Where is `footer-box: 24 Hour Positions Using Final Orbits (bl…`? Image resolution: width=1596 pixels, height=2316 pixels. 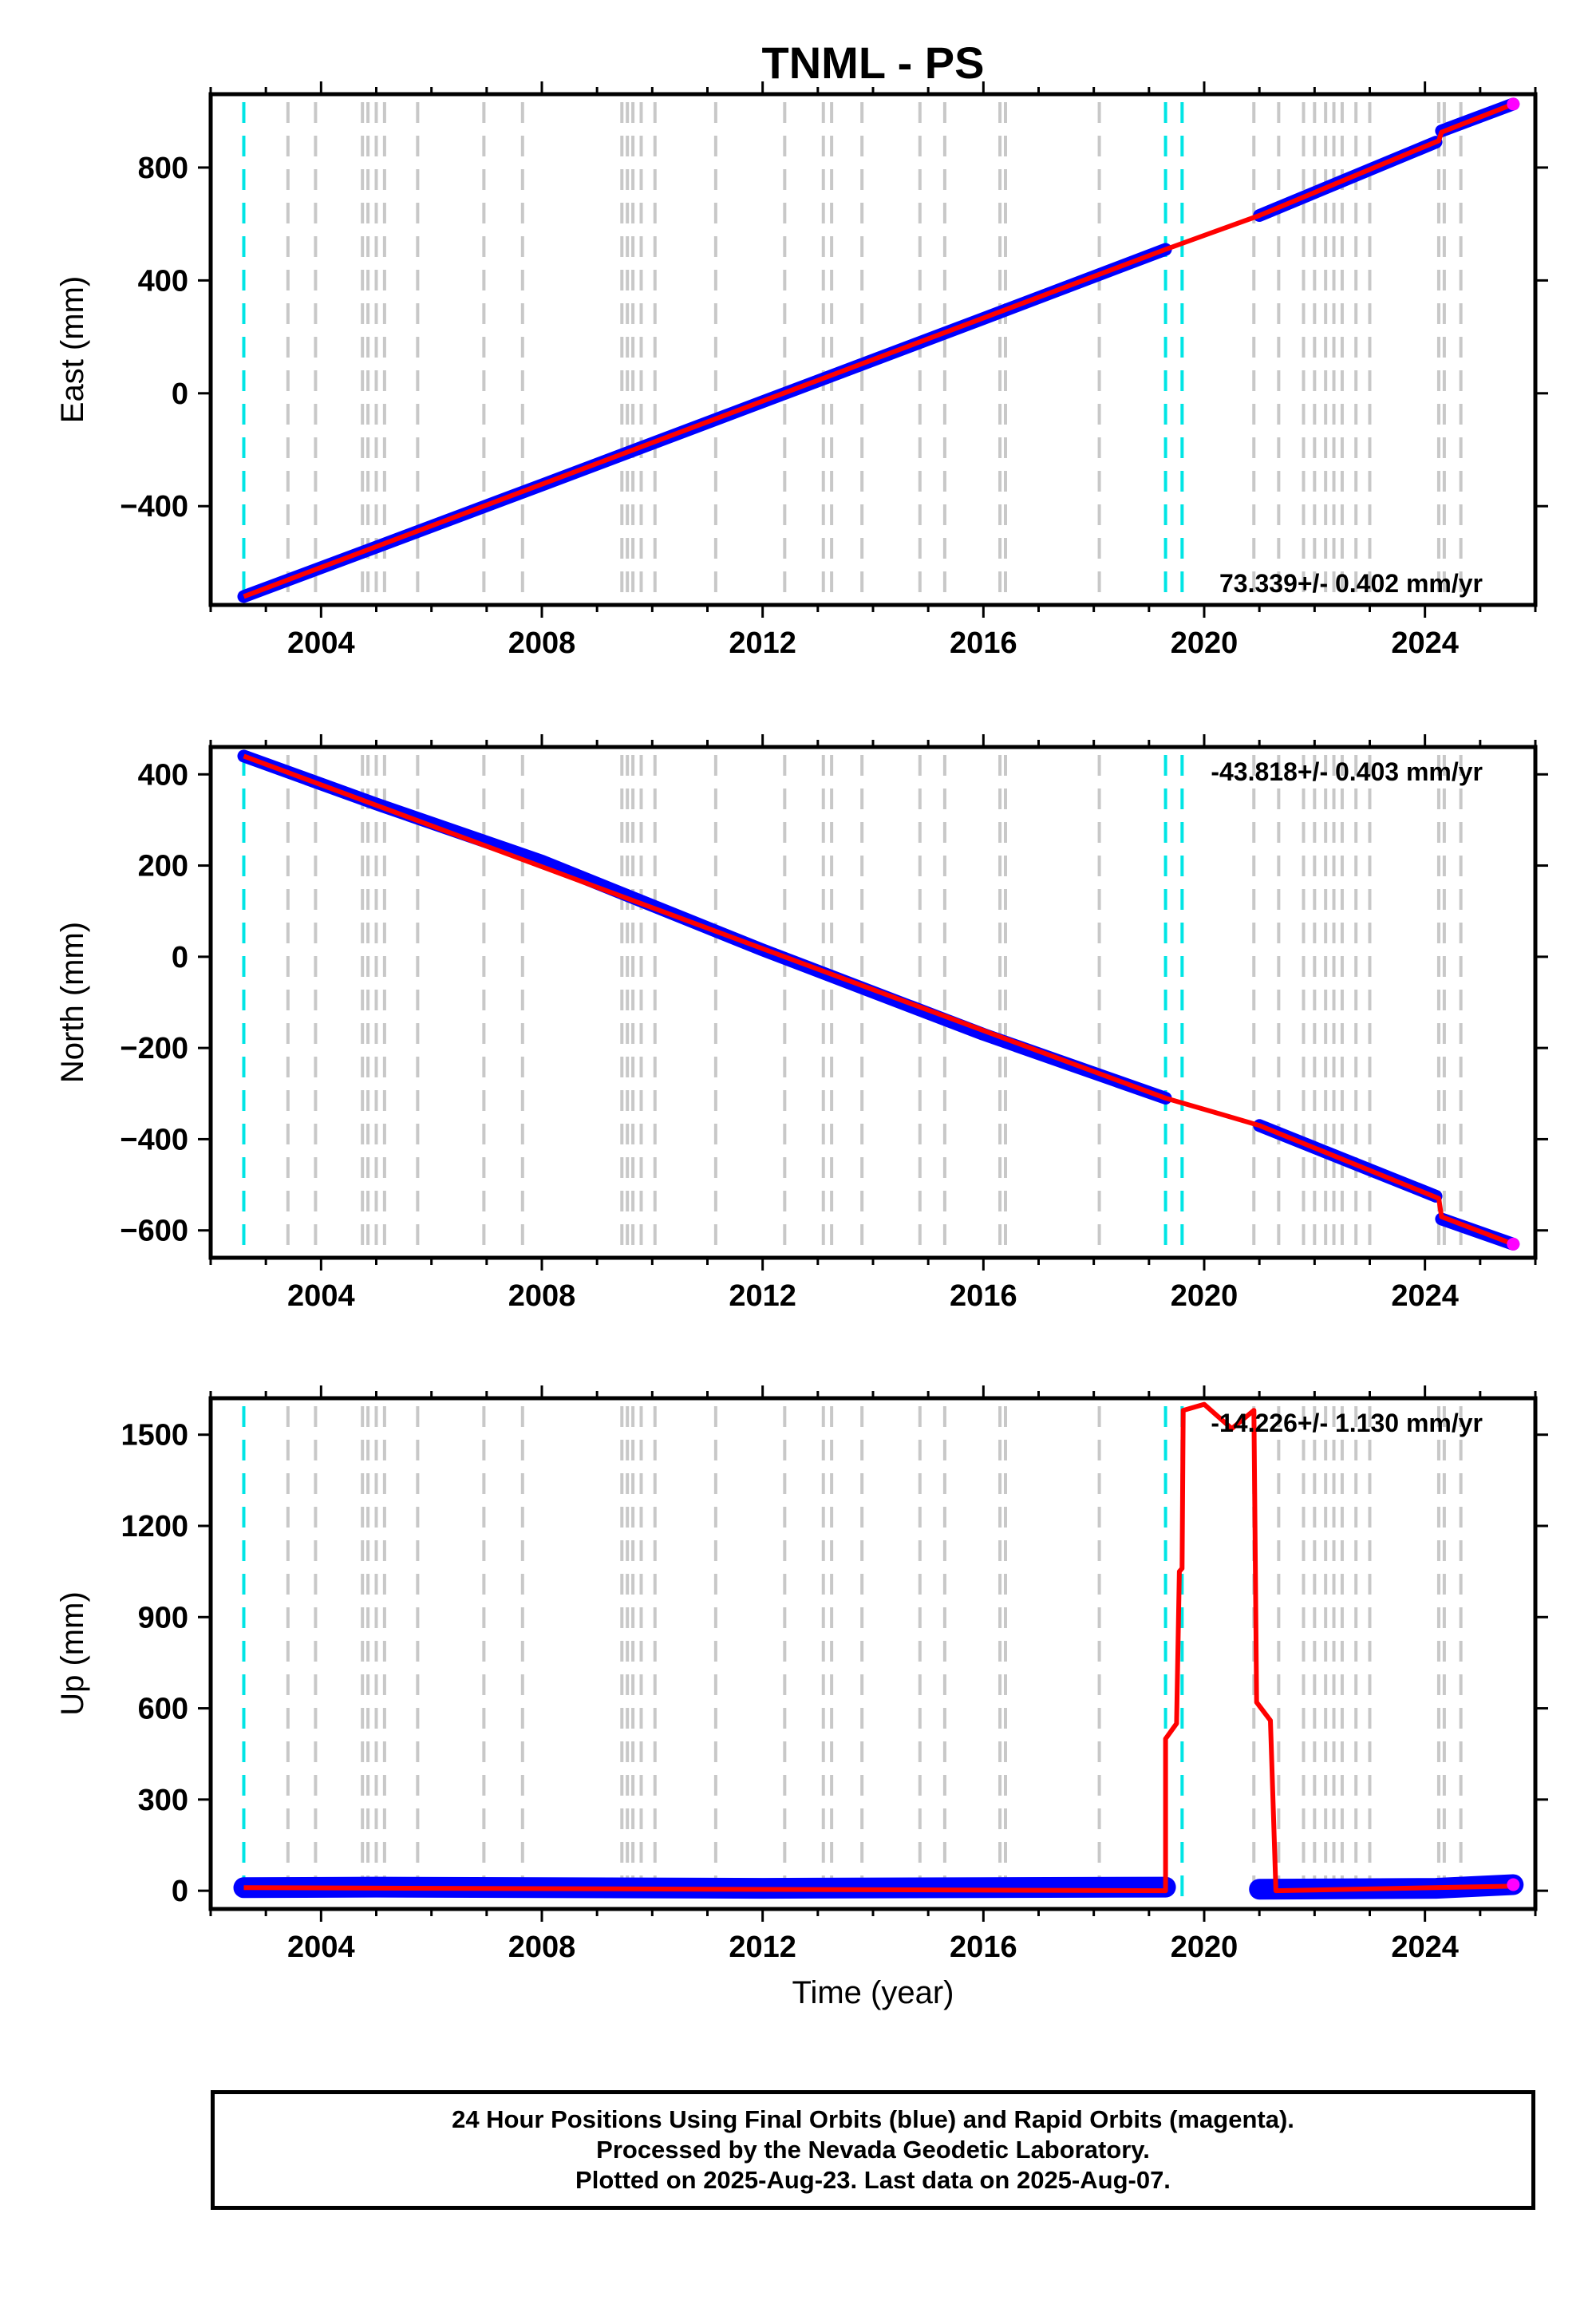
footer-box: 24 Hour Positions Using Final Orbits (bl… is located at coordinates (873, 2150).